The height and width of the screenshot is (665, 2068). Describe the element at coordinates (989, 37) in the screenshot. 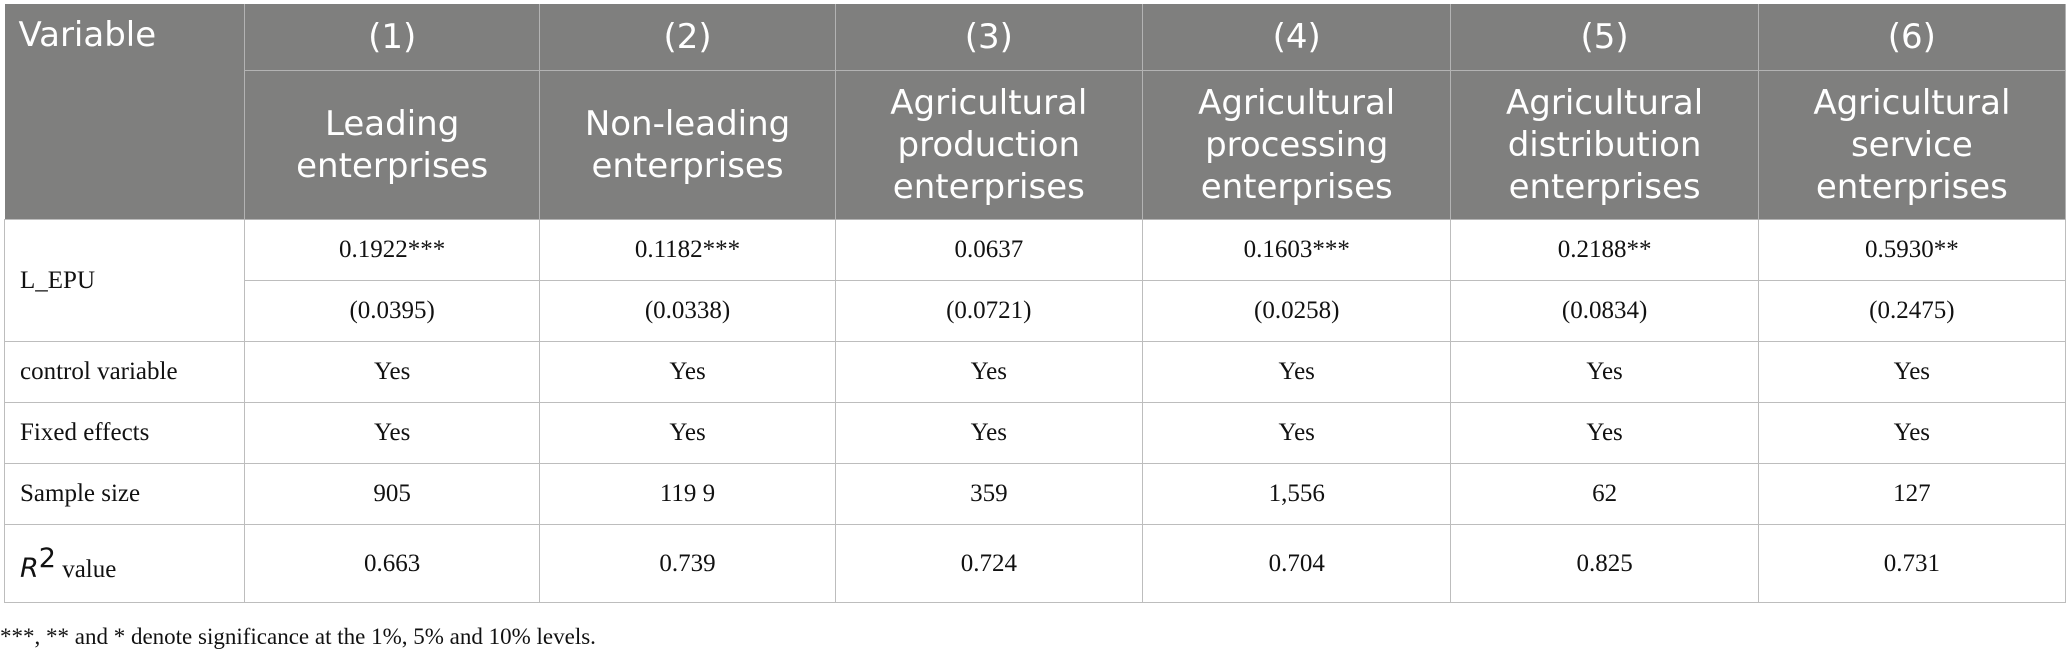

I see `column-number: (3)` at that location.